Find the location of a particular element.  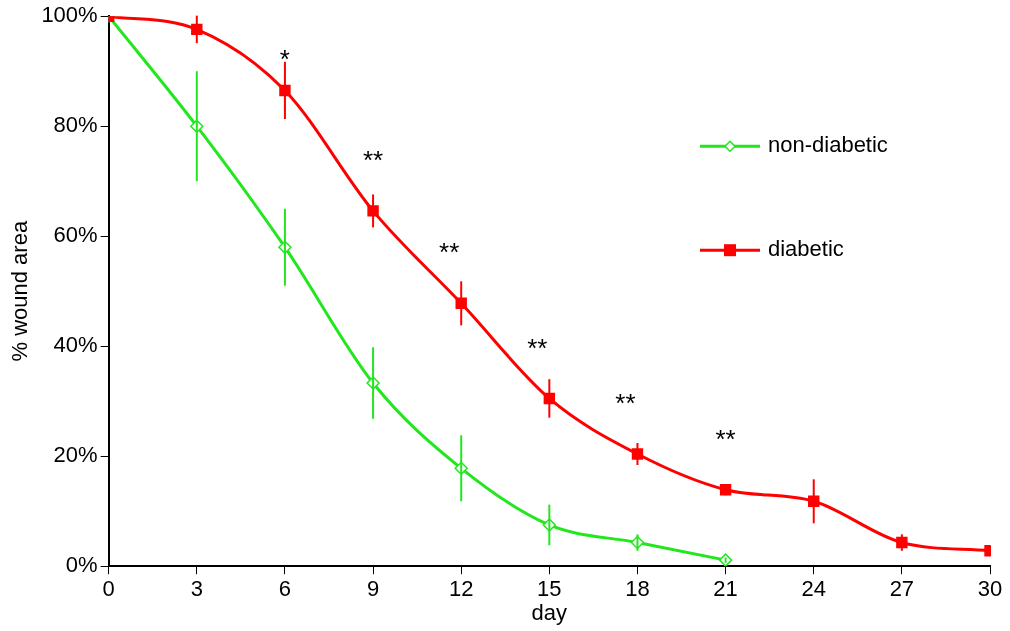

y-tick-label: 0% is located at coordinates (81, 565).